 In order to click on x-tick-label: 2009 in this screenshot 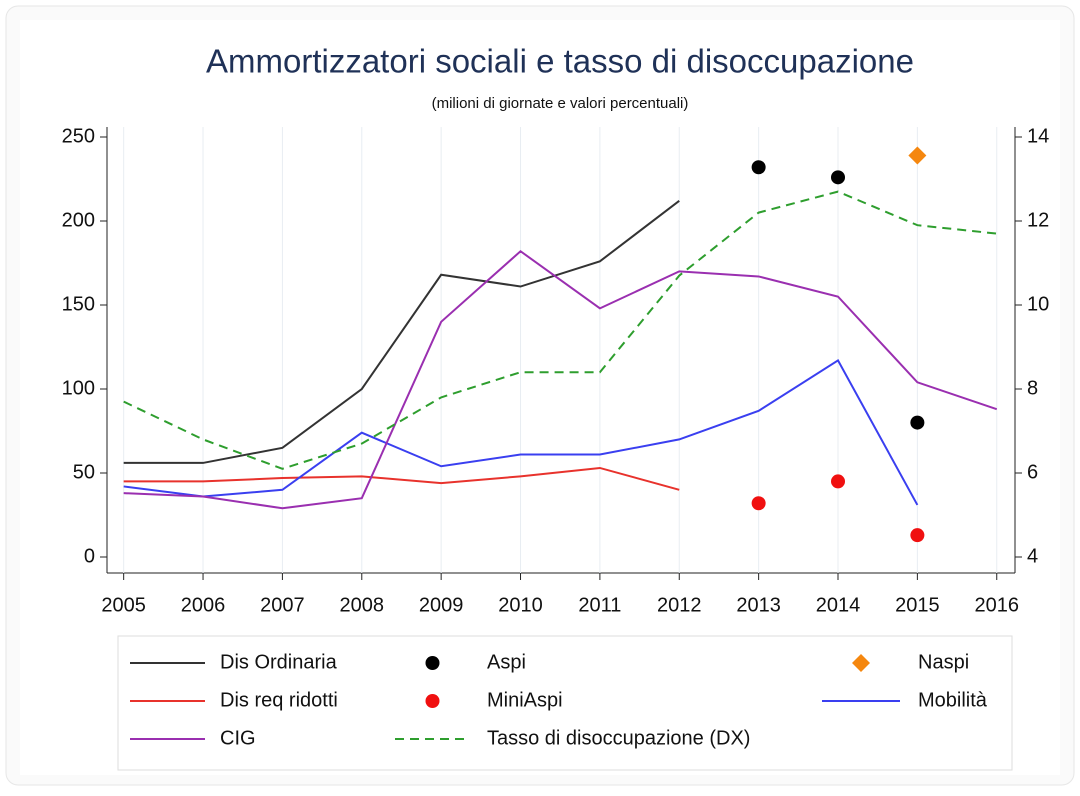, I will do `click(441, 605)`.